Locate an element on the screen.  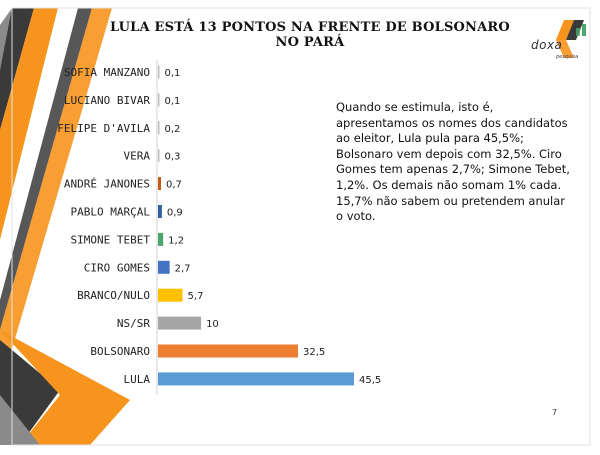
value-label-luciano-bivar: 0,1 is located at coordinates (173, 101).